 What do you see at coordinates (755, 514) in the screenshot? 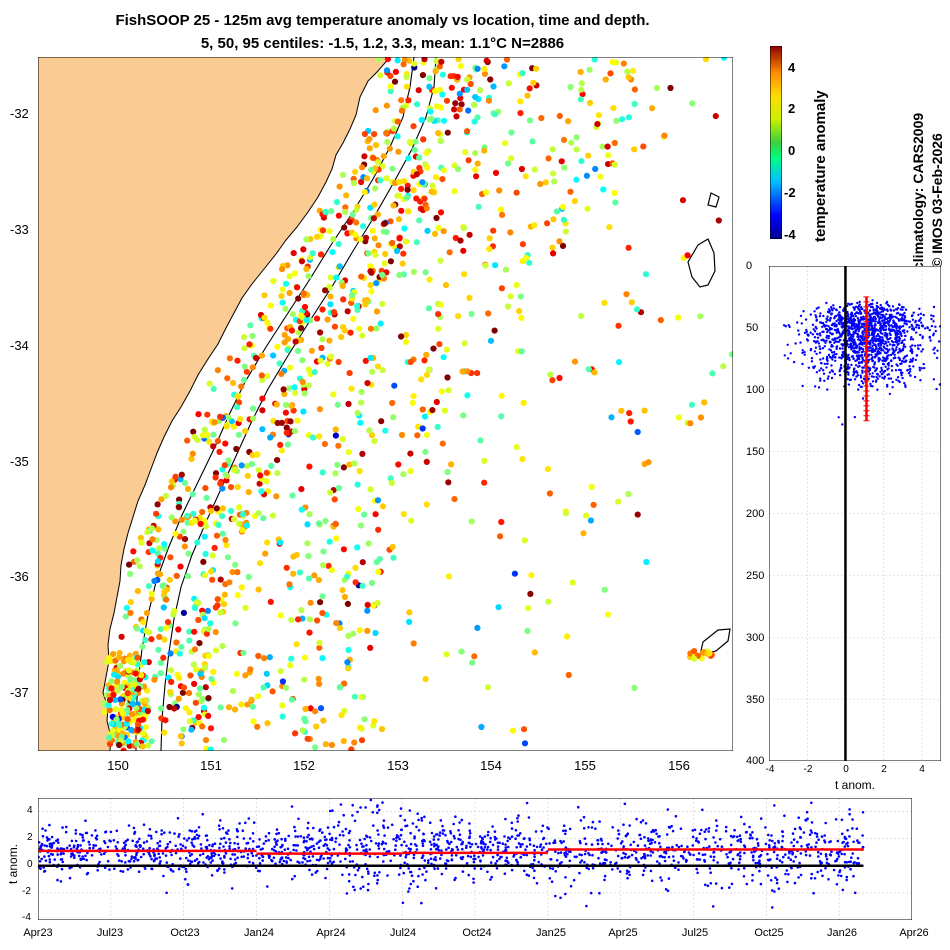
I see `depth-ytick: 200` at bounding box center [755, 514].